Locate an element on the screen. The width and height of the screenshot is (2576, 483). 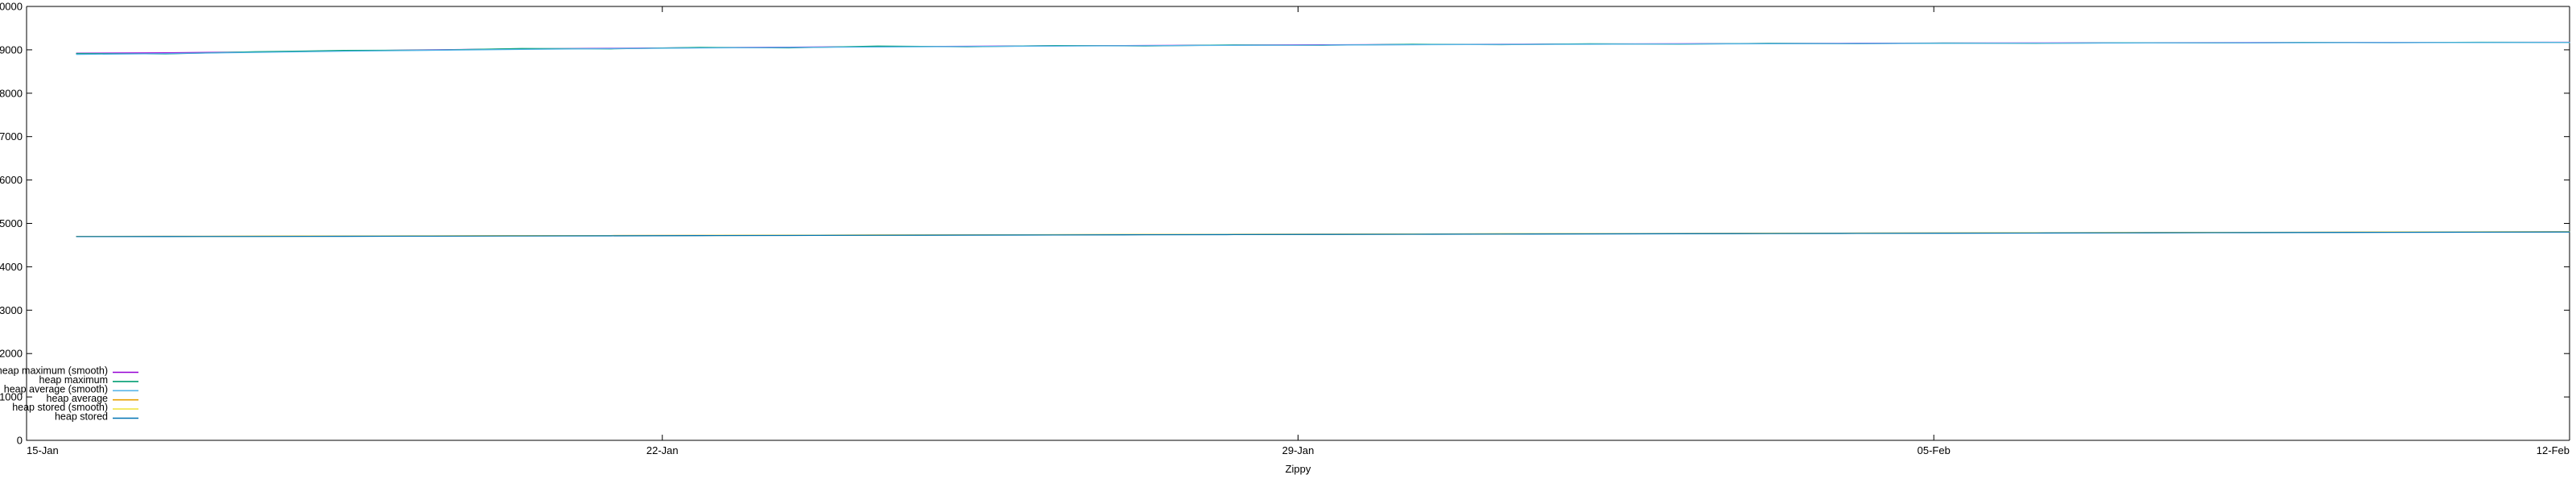
x-tick-label: 15-Jan is located at coordinates (43, 450).